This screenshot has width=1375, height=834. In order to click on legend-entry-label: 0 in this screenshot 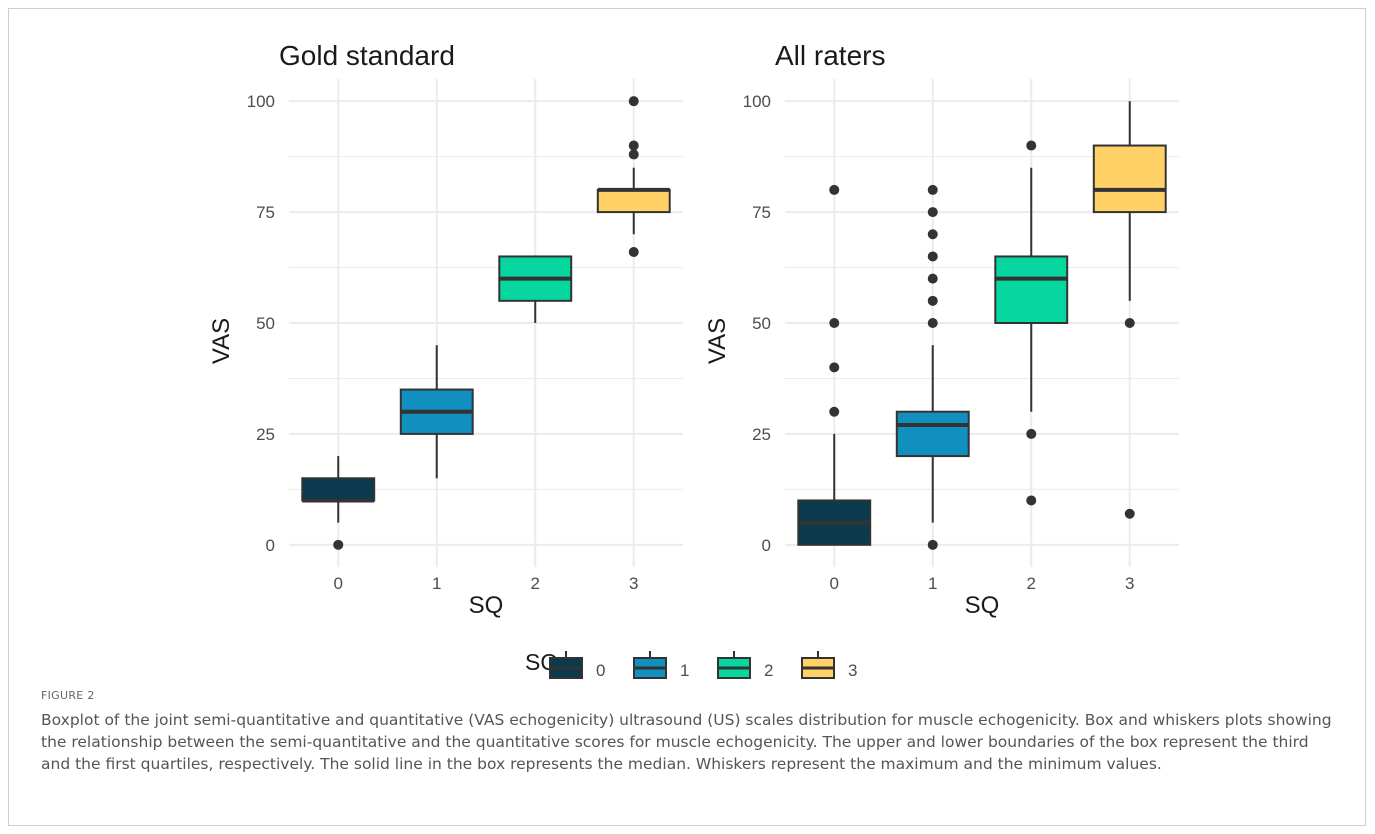, I will do `click(600, 670)`.